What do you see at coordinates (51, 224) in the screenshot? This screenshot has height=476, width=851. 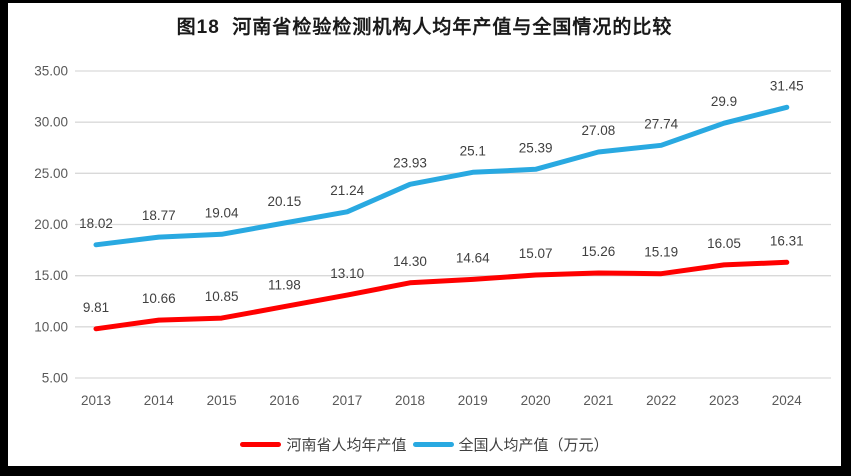 I see `y-tick-label: 20.00` at bounding box center [51, 224].